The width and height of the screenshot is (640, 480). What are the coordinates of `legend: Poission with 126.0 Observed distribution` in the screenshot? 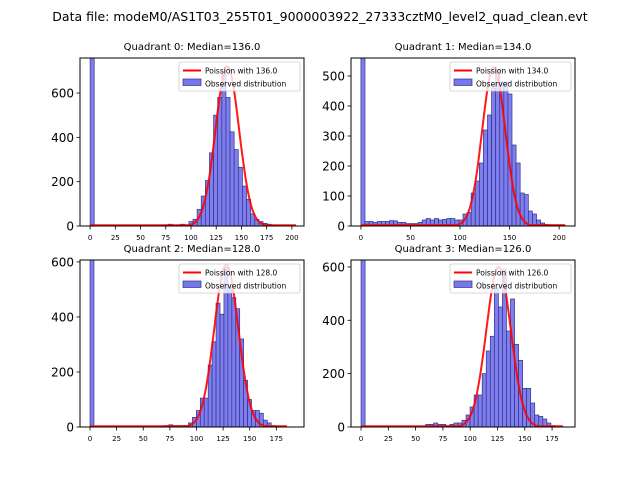 It's located at (510, 278).